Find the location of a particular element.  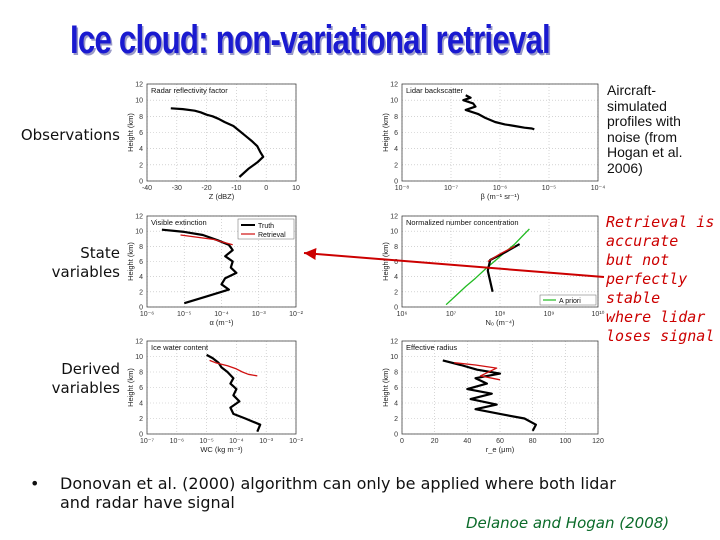

legend-box is located at coordinates (568, 300).